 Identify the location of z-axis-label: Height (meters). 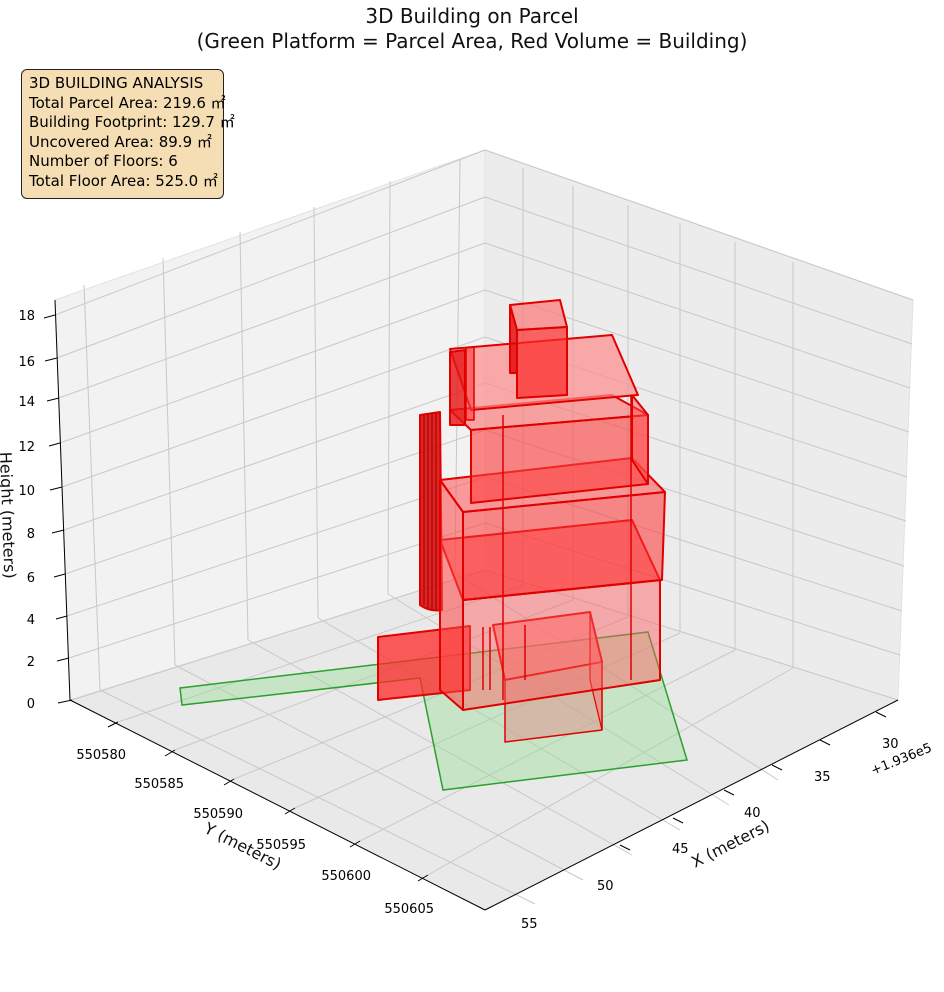
(9, 515).